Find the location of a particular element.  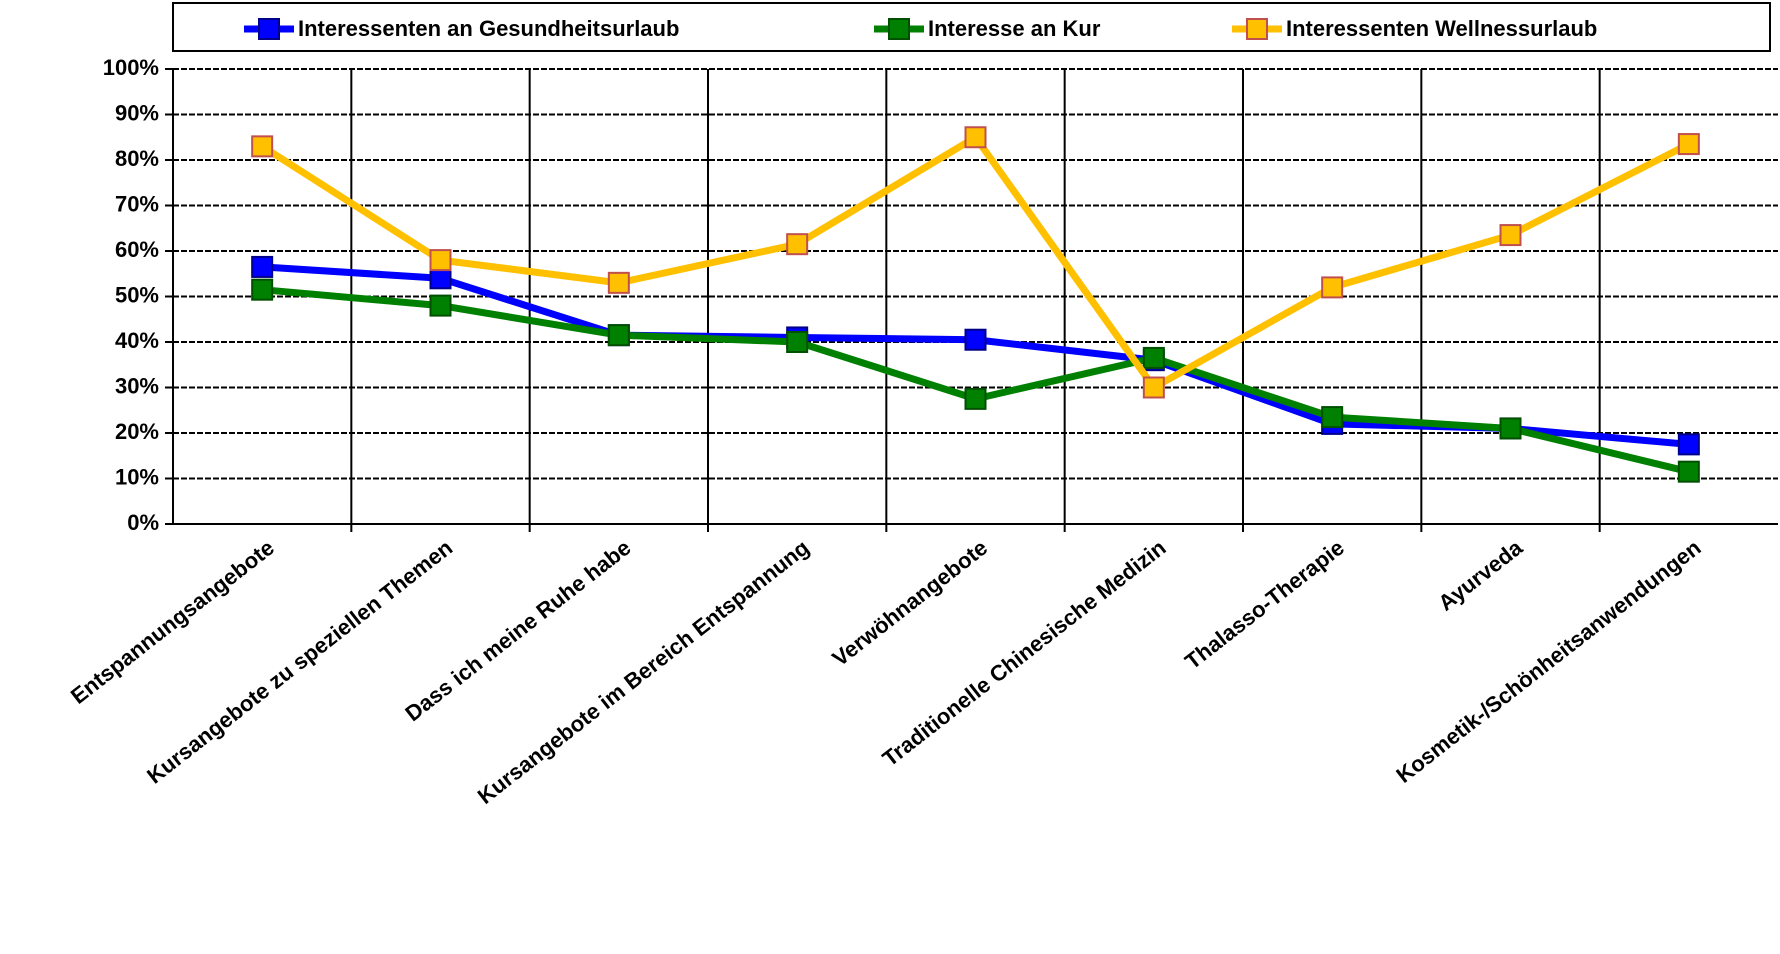

y-tick-label: 20% is located at coordinates (137, 431).